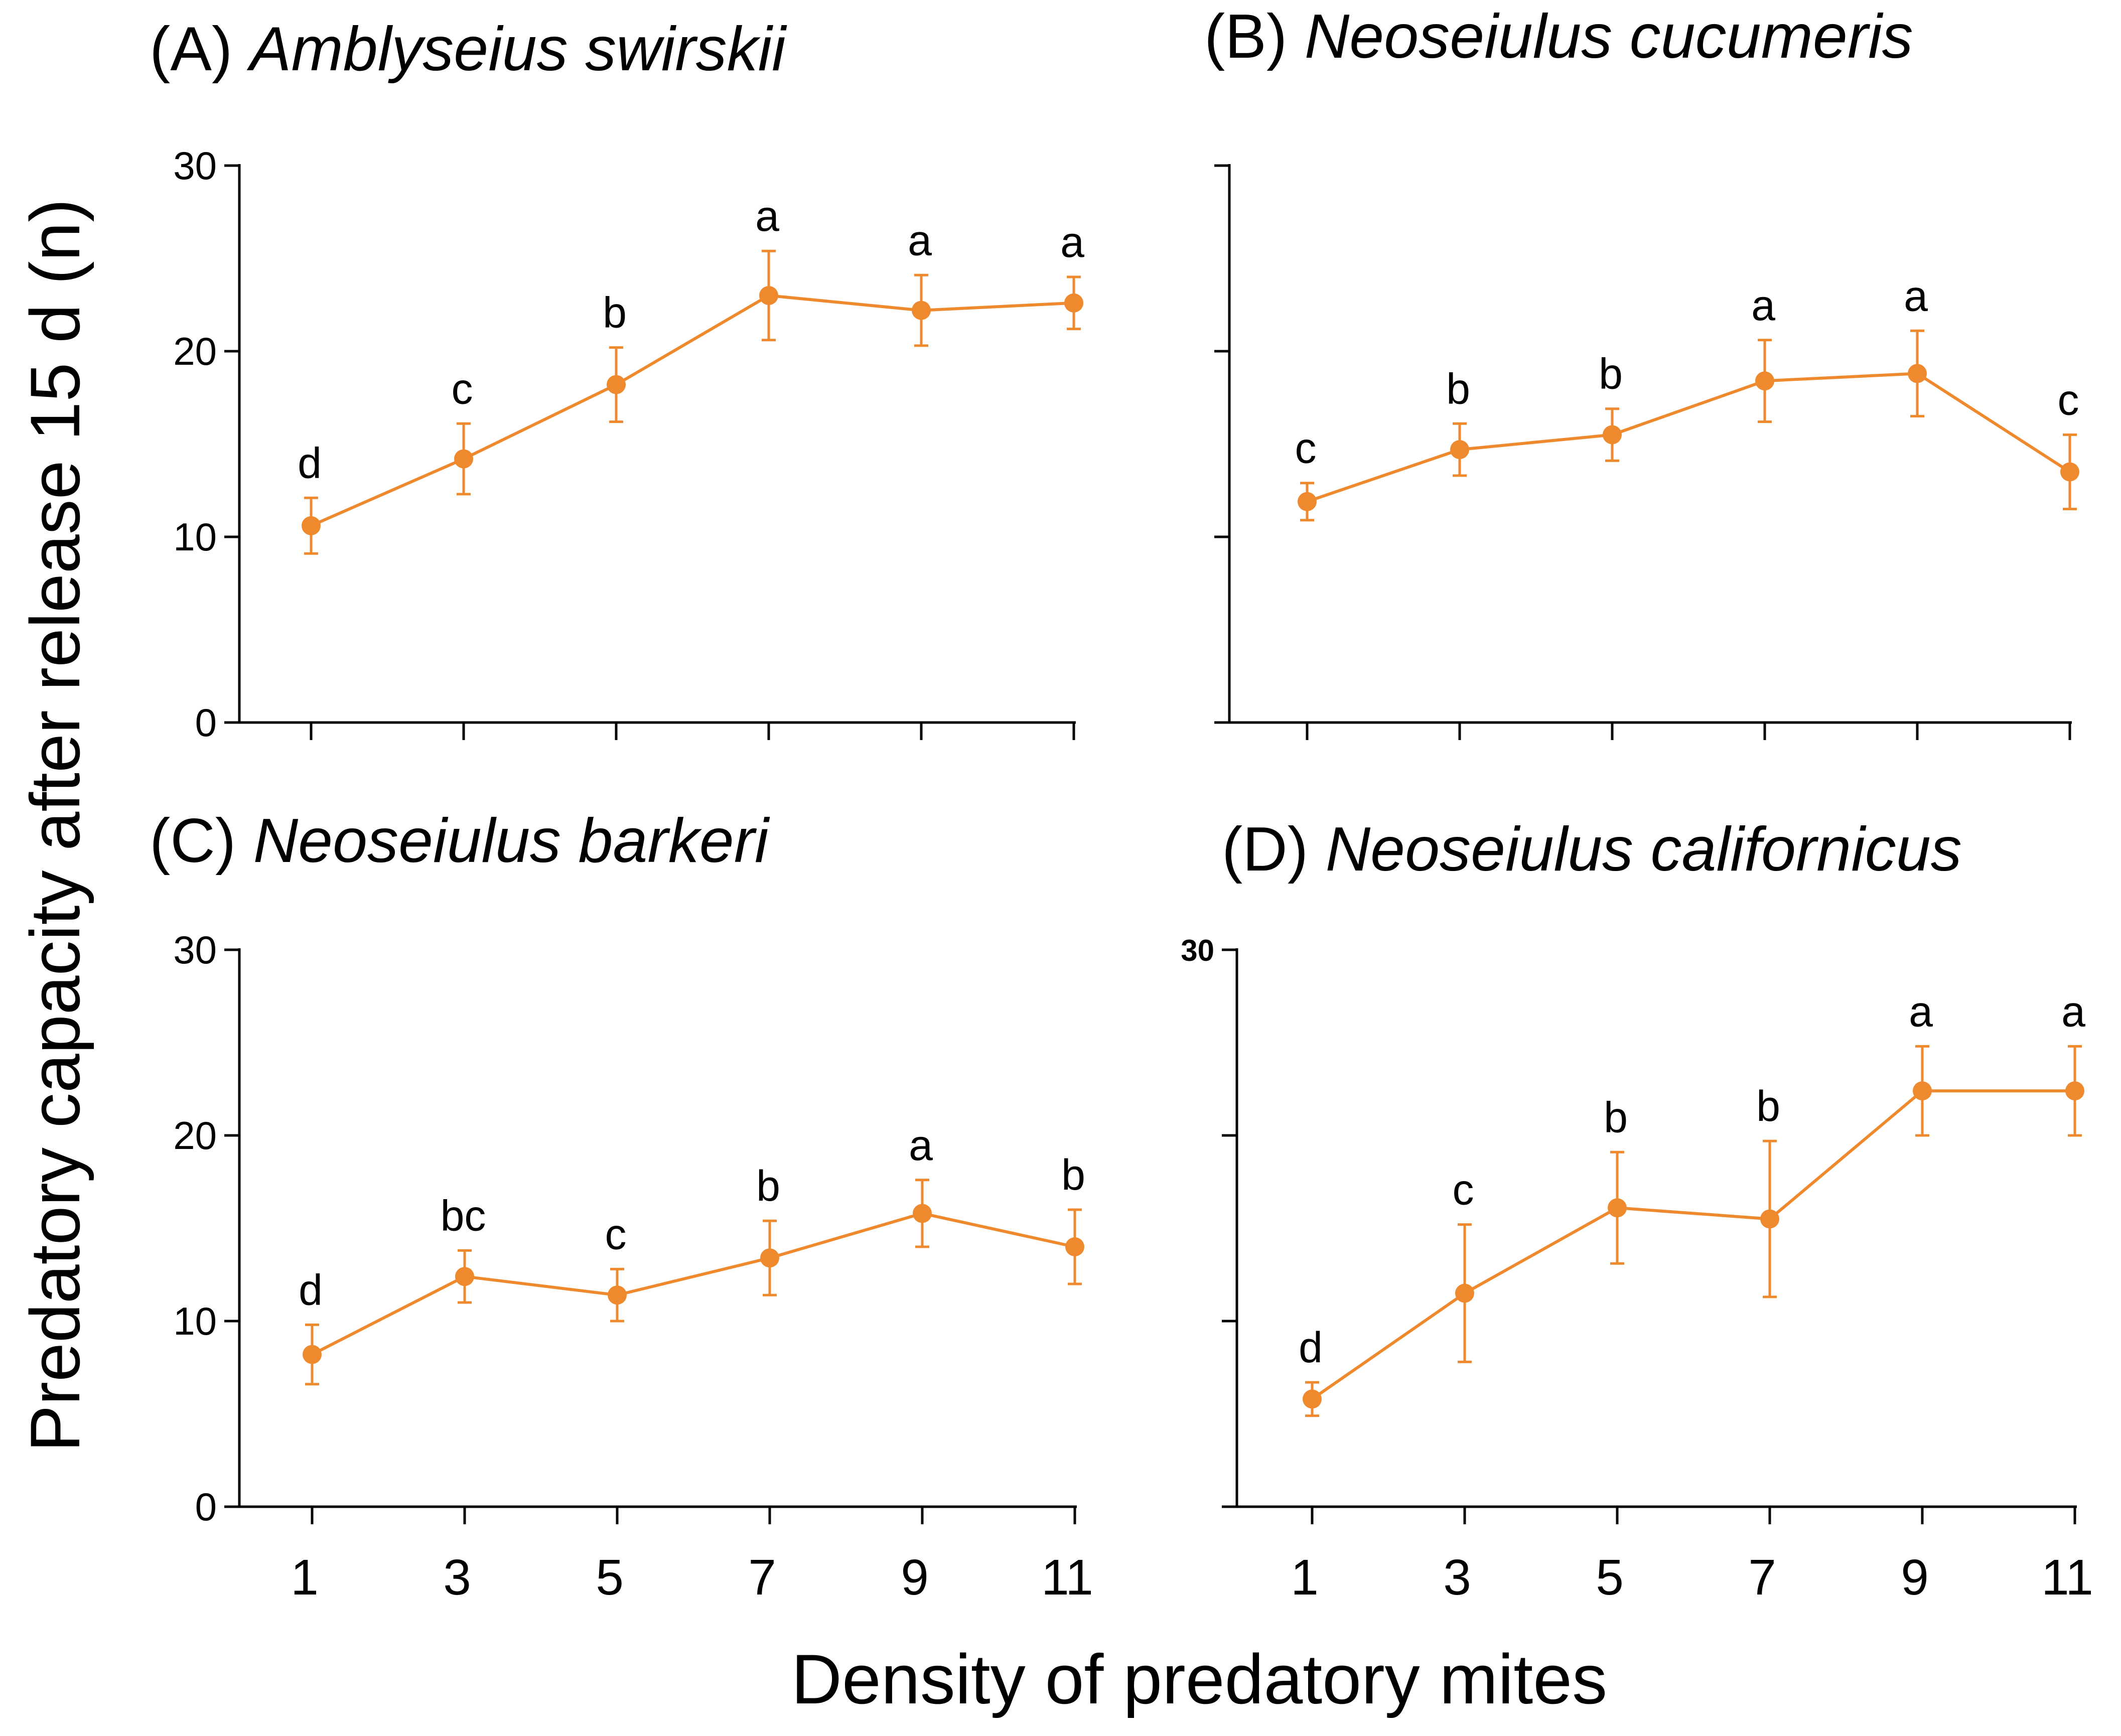 This screenshot has width=2121, height=1736. I want to click on panel-c-title-prefix: (C), so click(201, 841).